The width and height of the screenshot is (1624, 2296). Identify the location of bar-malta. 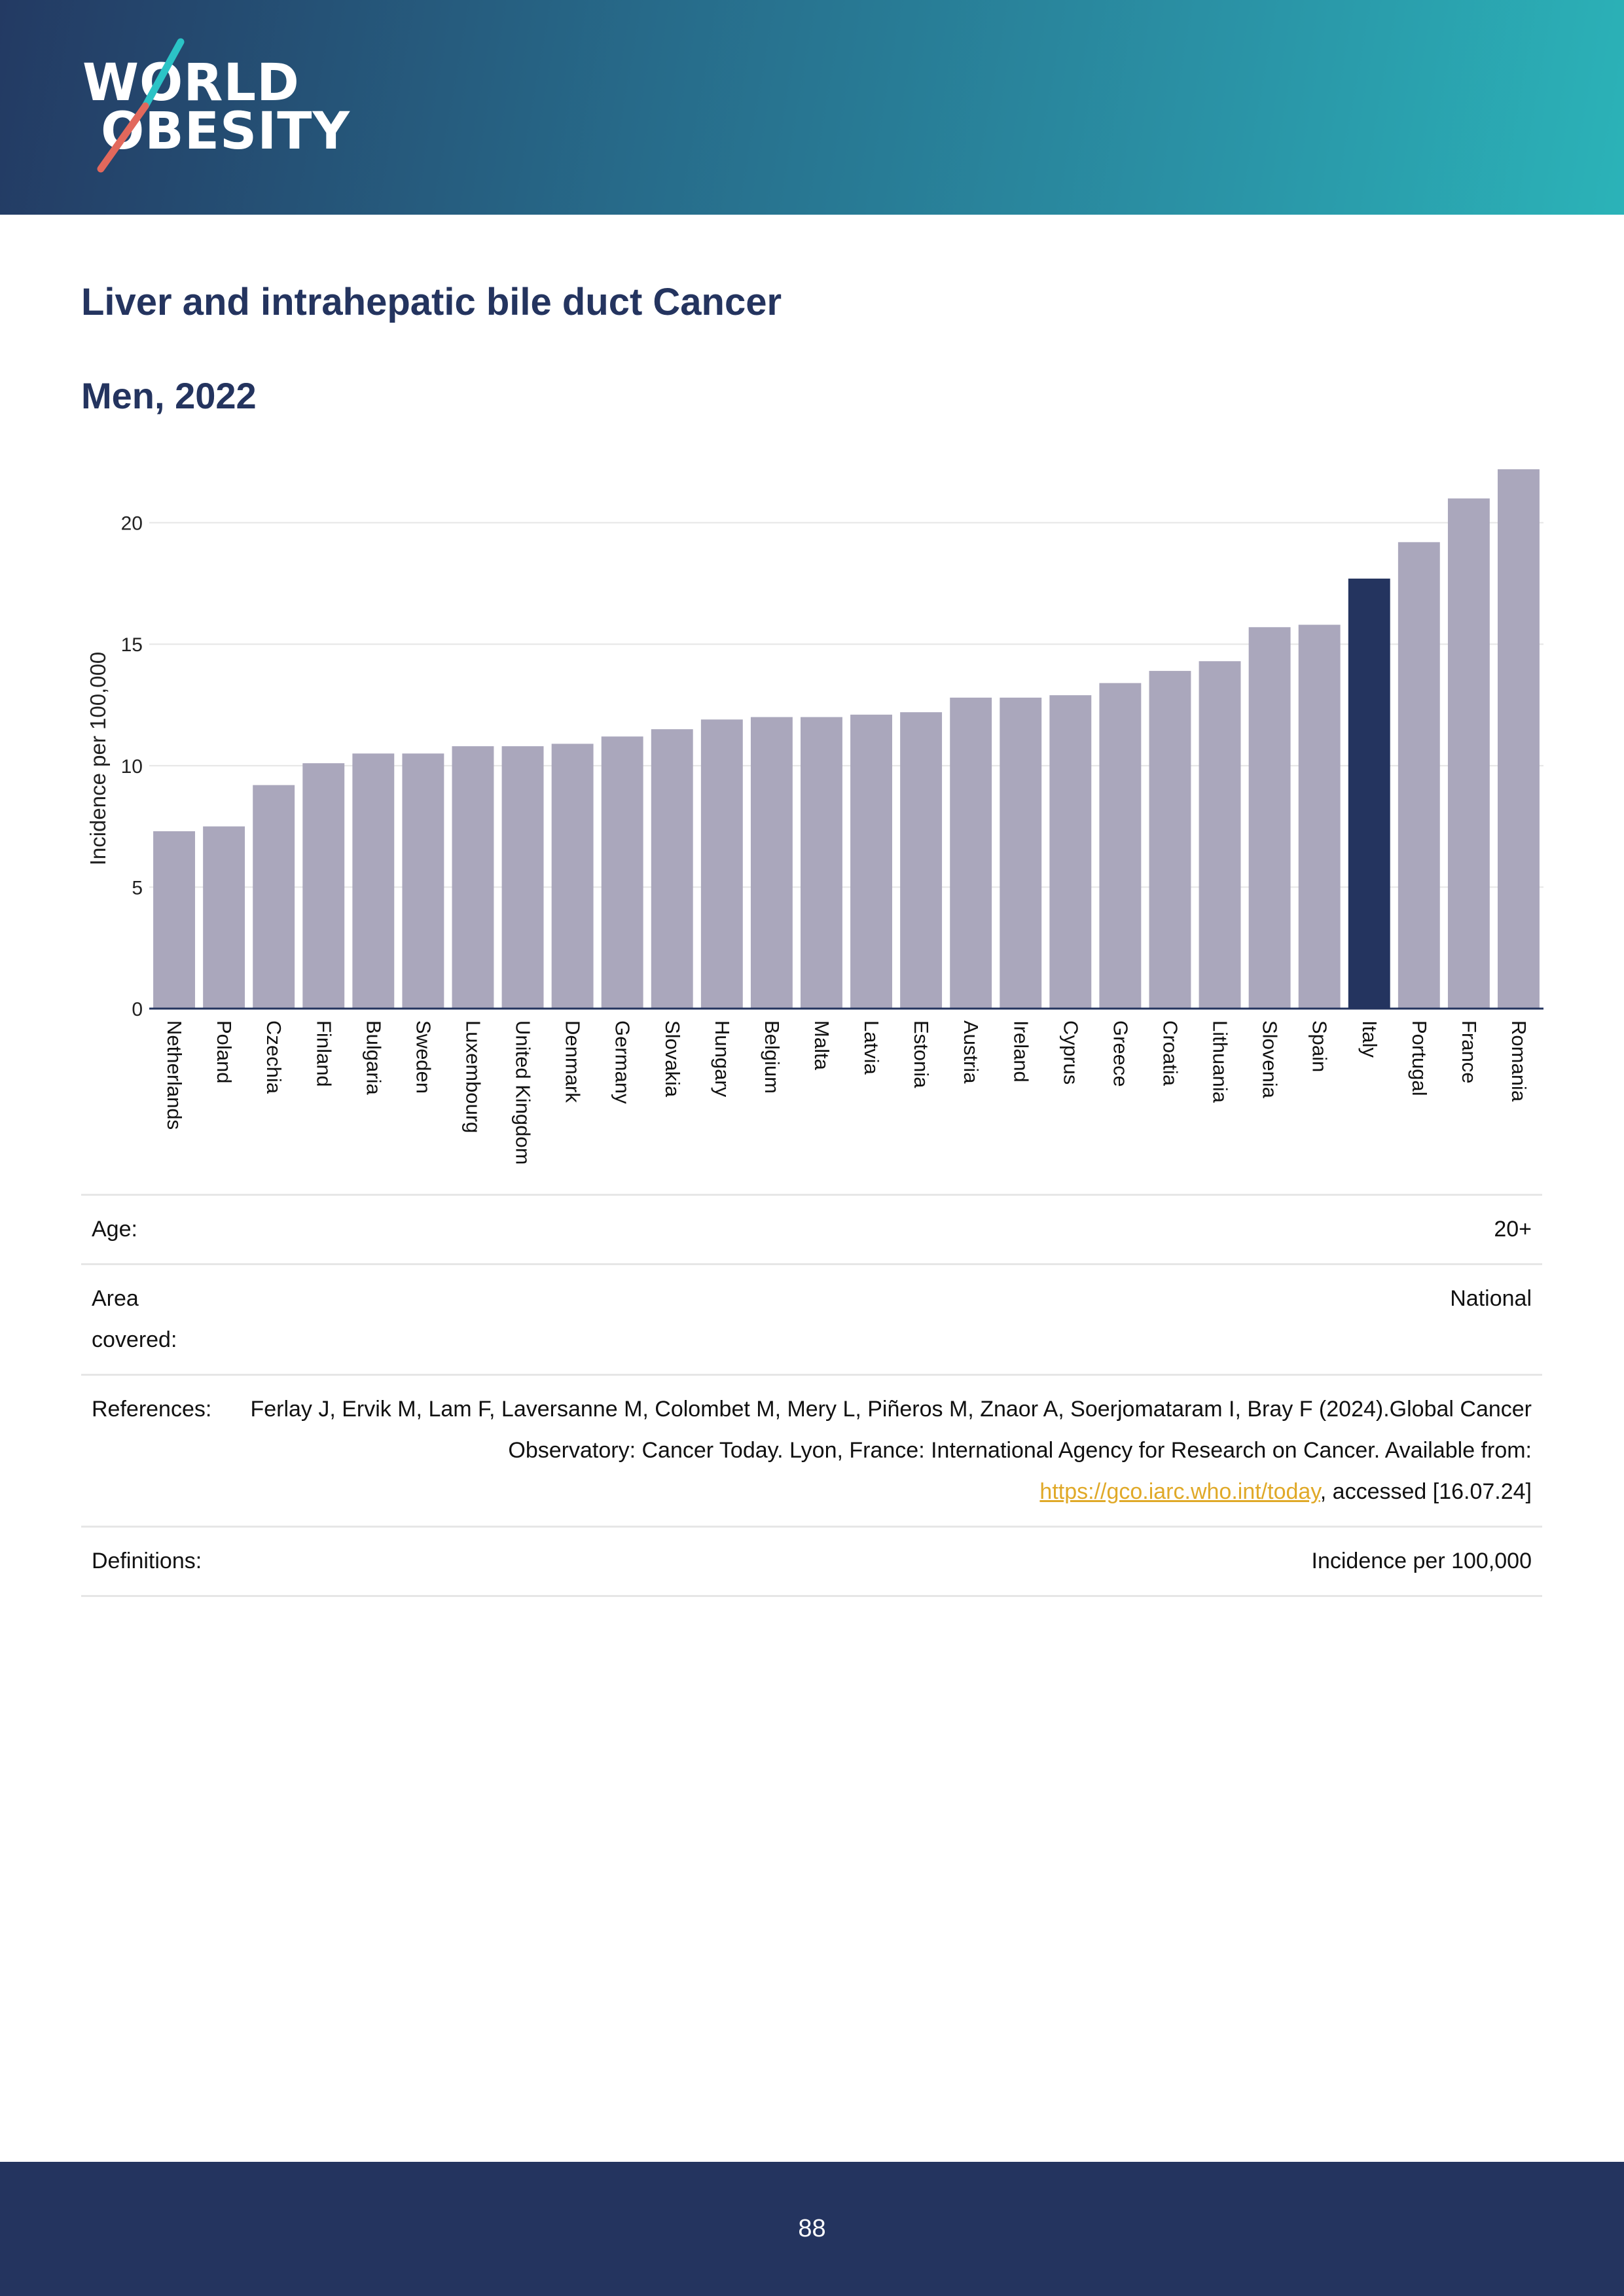
(821, 863).